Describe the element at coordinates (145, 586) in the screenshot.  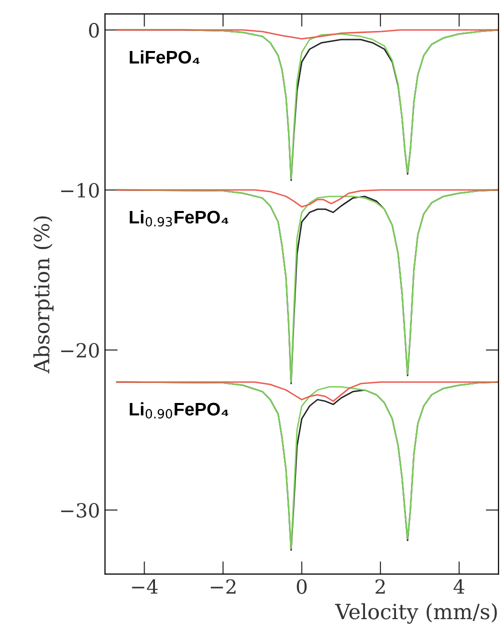
I see `x-tick-label: −4` at that location.